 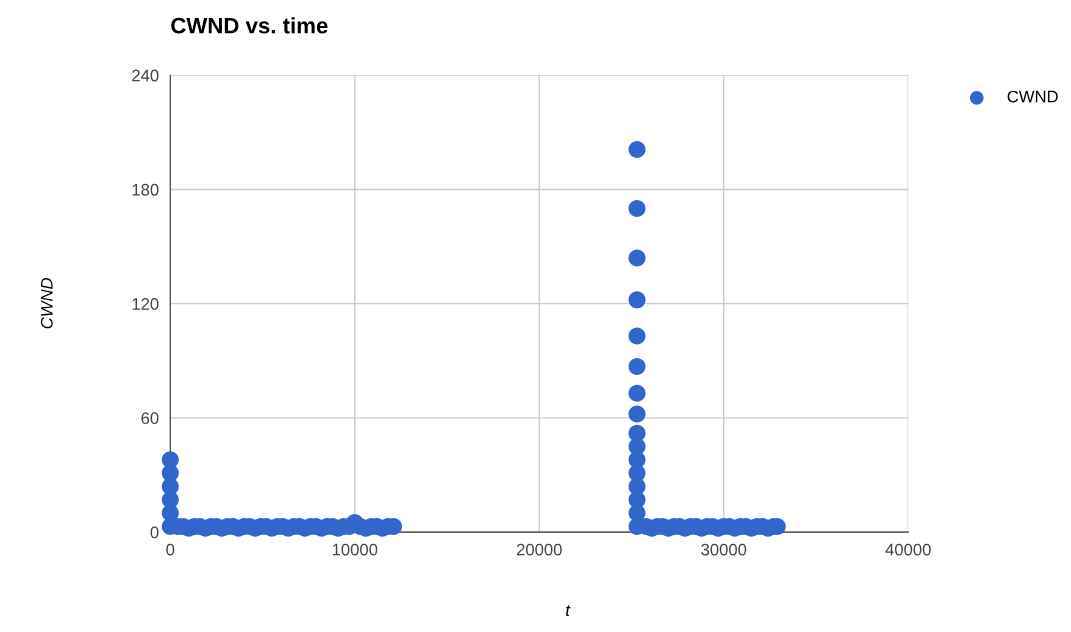 I want to click on x-tick-label: 10000, so click(x=355, y=549).